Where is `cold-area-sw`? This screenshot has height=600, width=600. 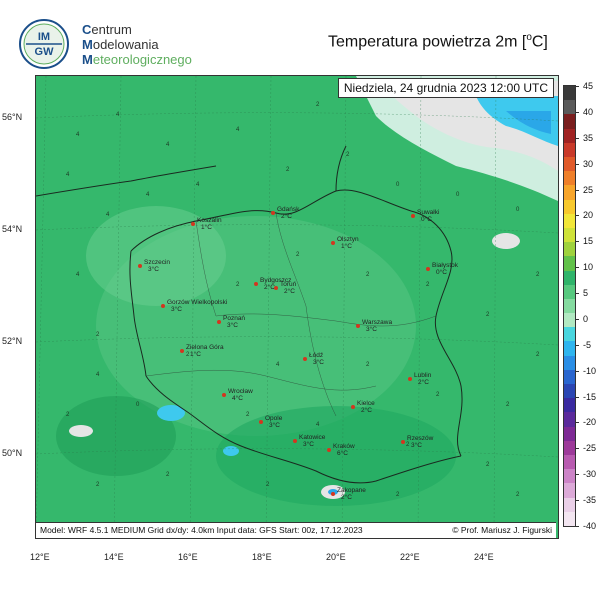 cold-area-sw is located at coordinates (116, 436).